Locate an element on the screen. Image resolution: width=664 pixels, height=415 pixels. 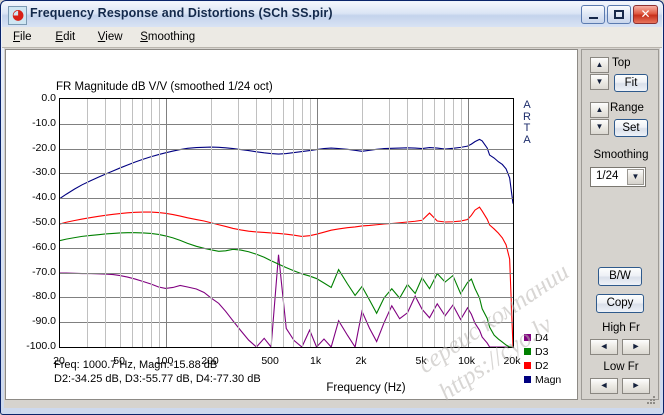
high-fr-decrease-button: ◄ is located at coordinates (604, 347).